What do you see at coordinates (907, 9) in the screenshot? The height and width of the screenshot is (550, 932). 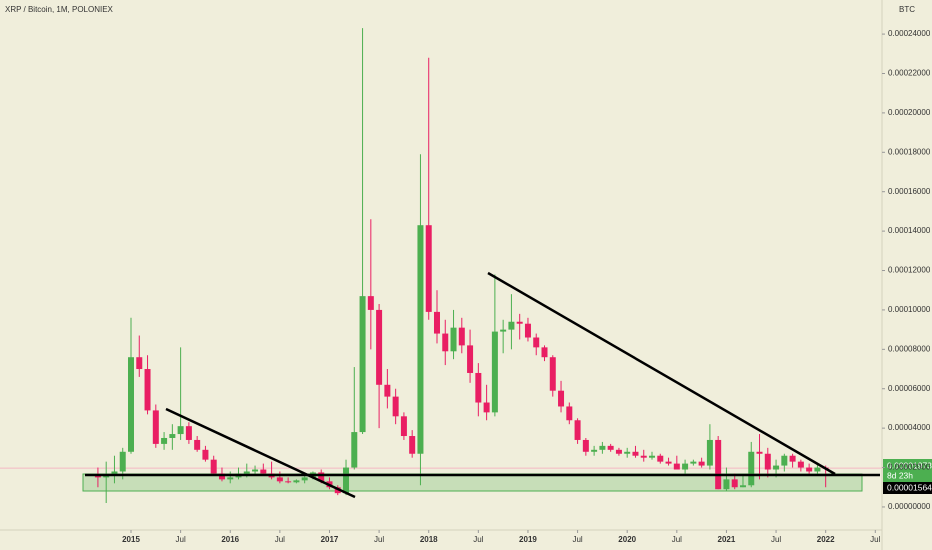 I see `currency-label: BTC` at bounding box center [907, 9].